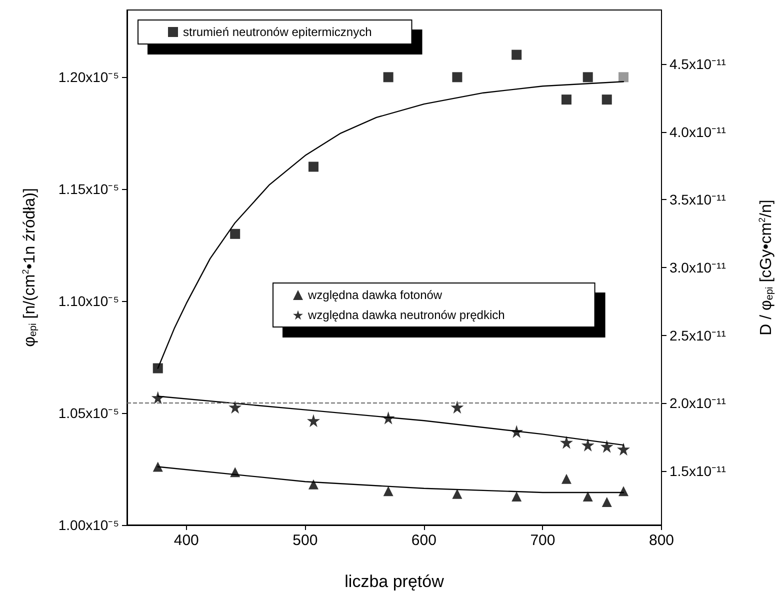  Describe the element at coordinates (698, 268) in the screenshot. I see `y2-tick-label: 3.0x10⁻¹¹` at that location.